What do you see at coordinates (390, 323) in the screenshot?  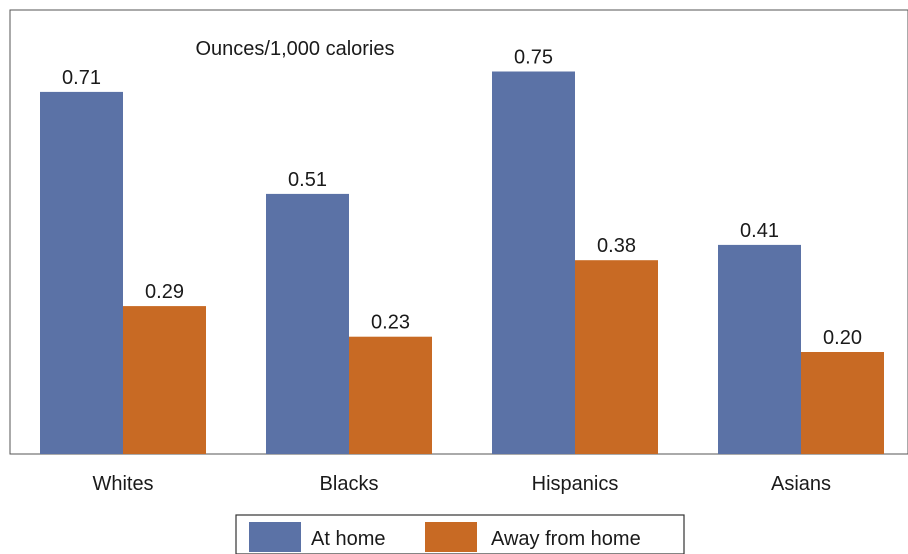 I see `value-label-blacks-away-from-home: 0.23` at bounding box center [390, 323].